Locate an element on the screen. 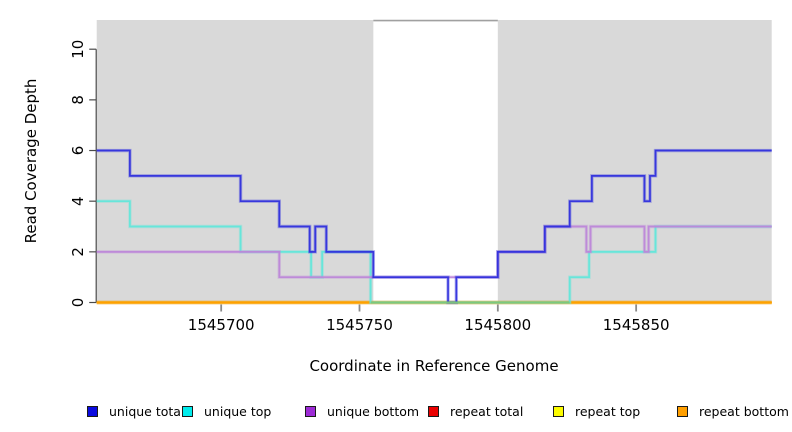  legend-item-repeat-total: repeat total is located at coordinates (475, 411).